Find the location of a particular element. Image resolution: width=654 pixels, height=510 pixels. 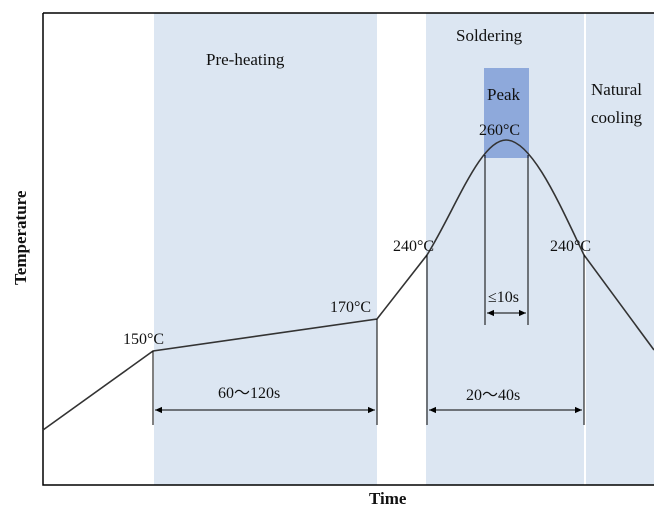

peak-label: Peak is located at coordinates (504, 94).